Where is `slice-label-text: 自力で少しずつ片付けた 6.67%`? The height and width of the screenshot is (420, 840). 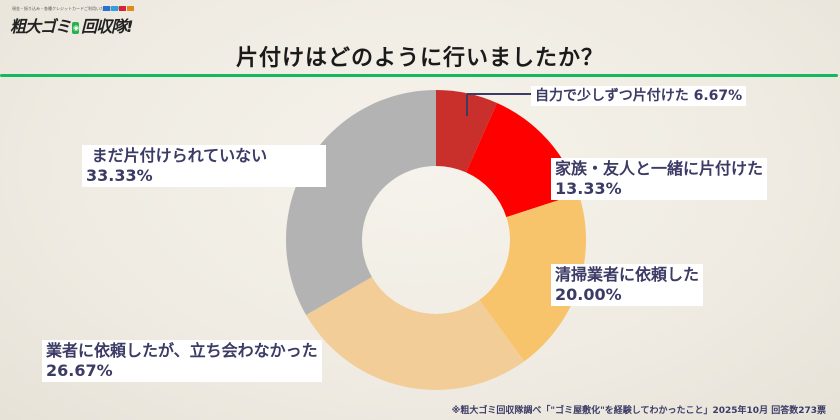 slice-label-text: 自力で少しずつ片付けた 6.67% is located at coordinates (639, 96).